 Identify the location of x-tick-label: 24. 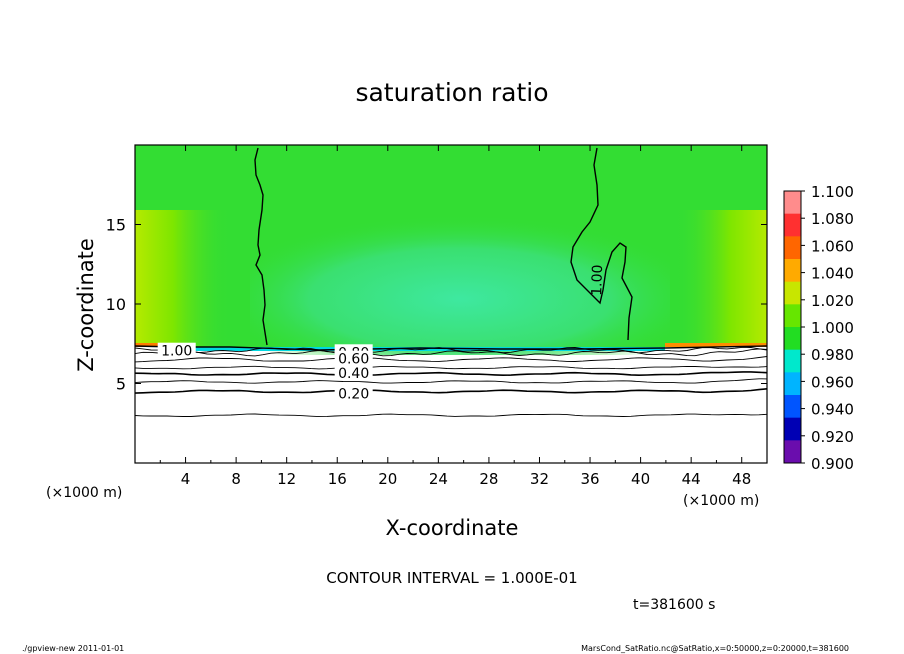
(438, 479).